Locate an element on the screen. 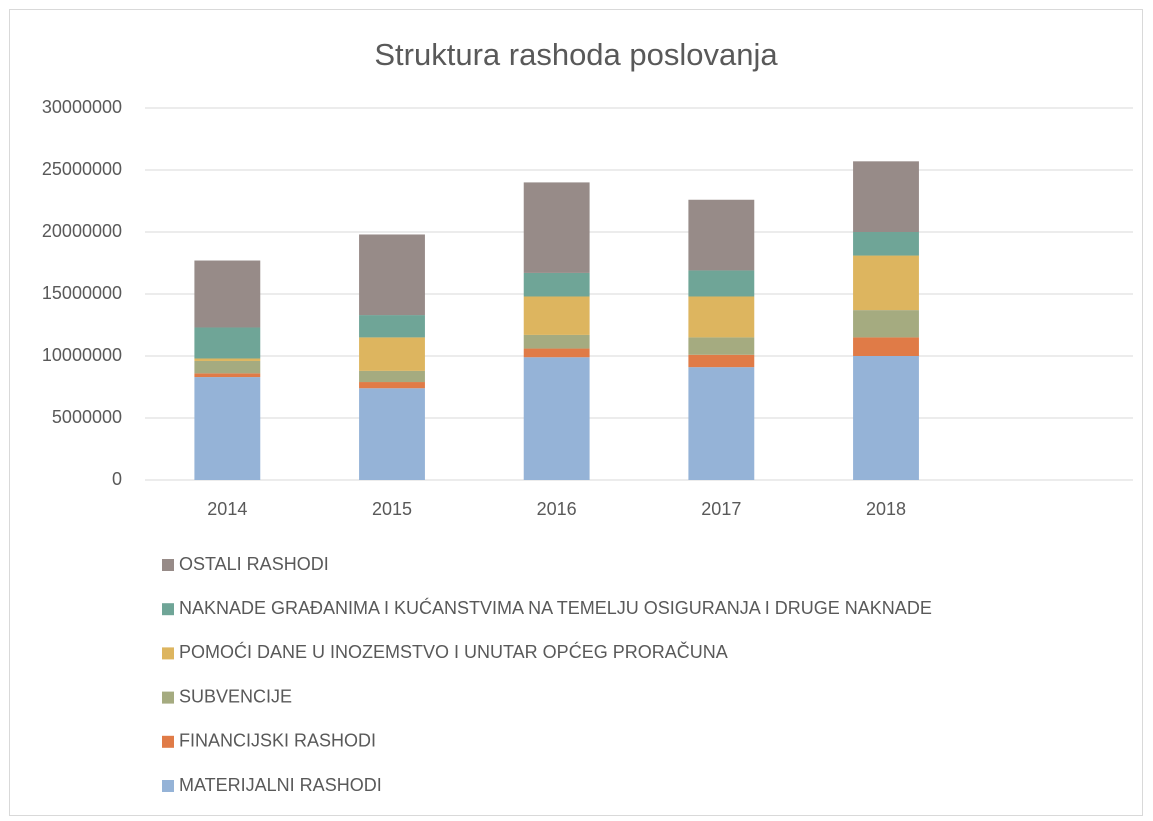  chart-title: Struktura rashoda poslovanja is located at coordinates (576, 54).